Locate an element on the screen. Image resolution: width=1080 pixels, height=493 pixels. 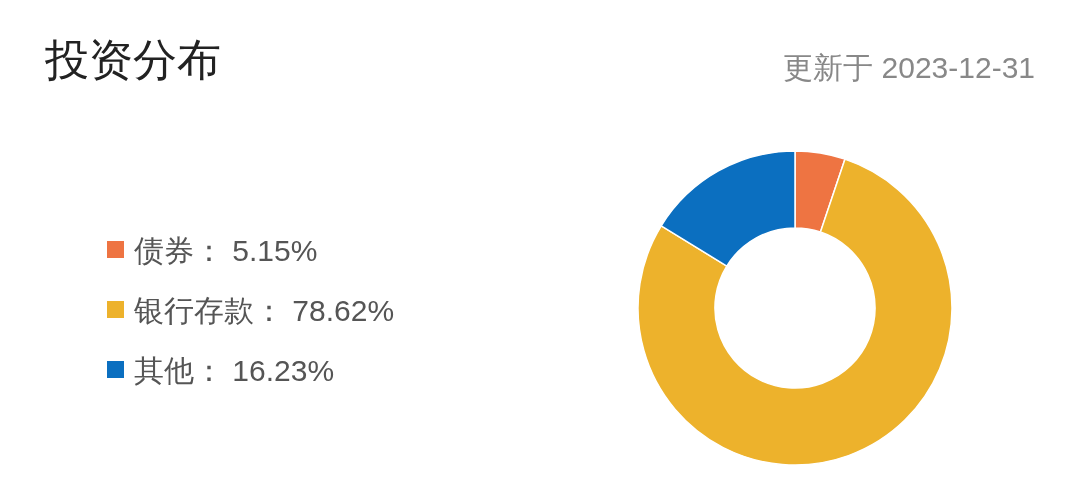
chart-title: 投资分布 is located at coordinates (132, 59).